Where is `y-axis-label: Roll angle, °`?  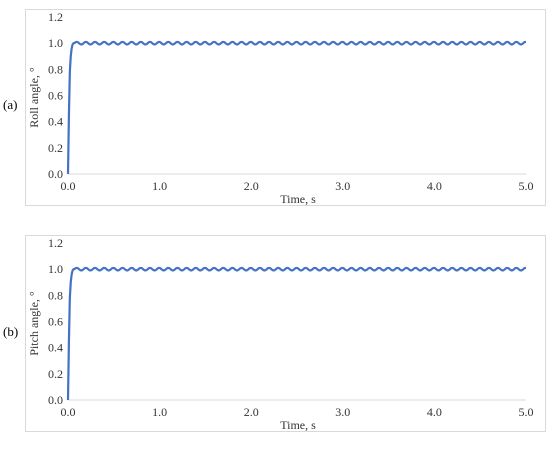 y-axis-label: Roll angle, ° is located at coordinates (34, 97).